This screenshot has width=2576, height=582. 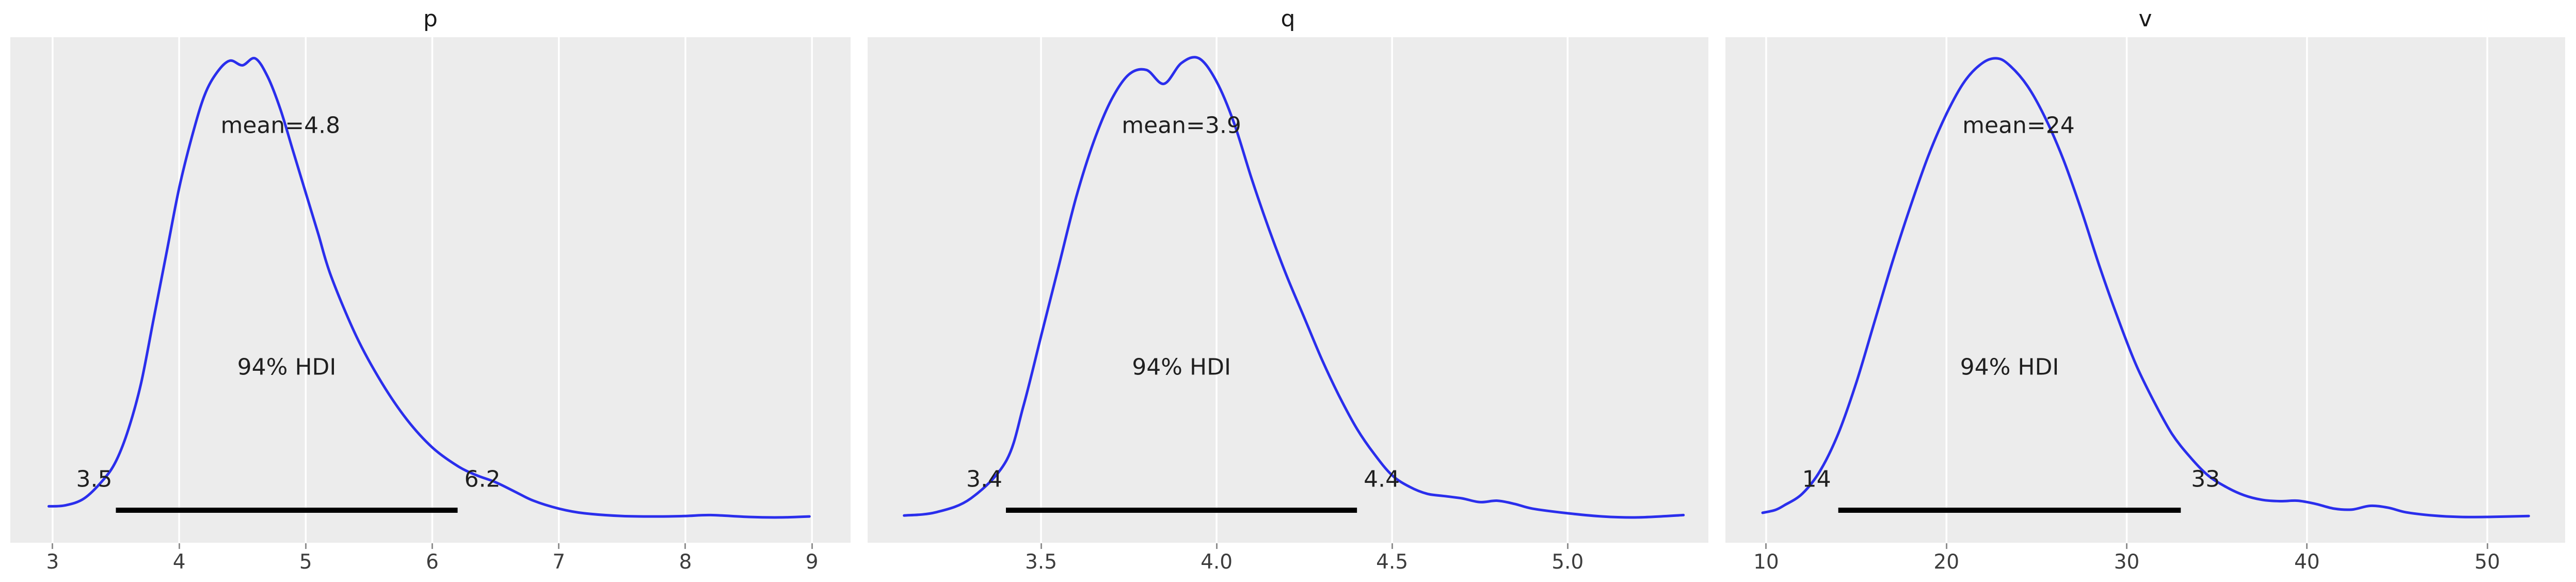 I want to click on hdi-endpoint-label-high: 6.2, so click(x=482, y=479).